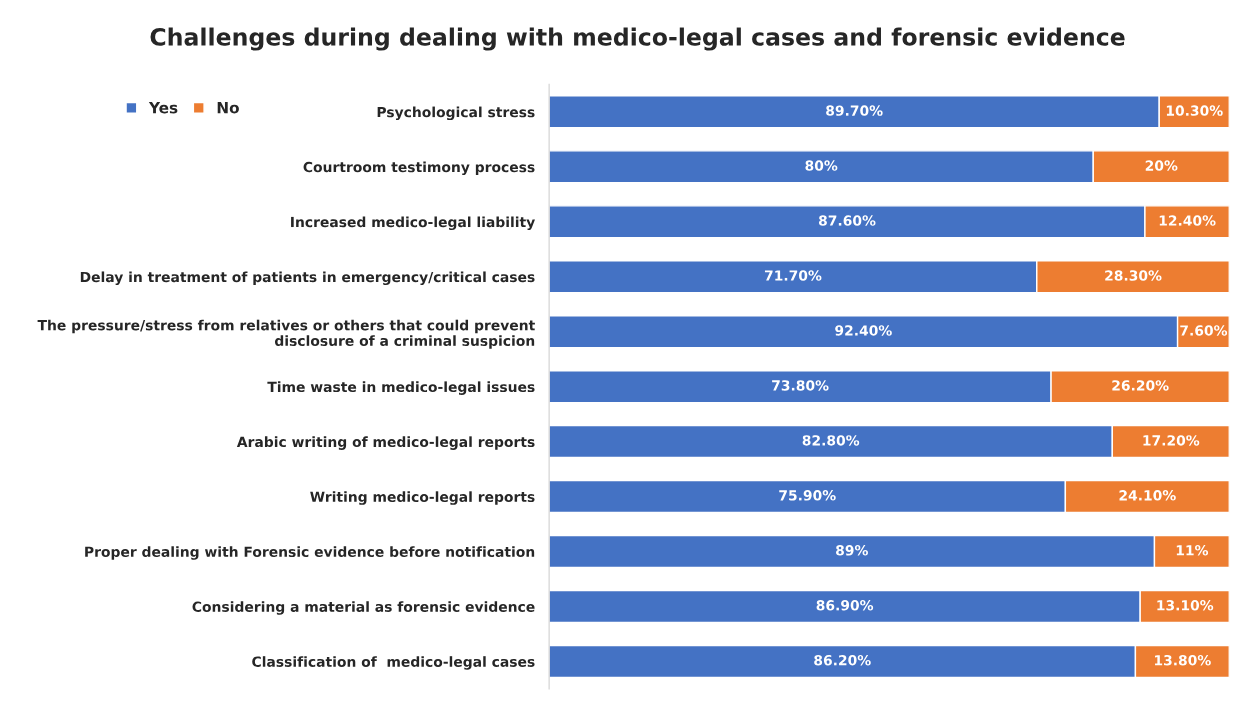 This screenshot has height=703, width=1248. What do you see at coordinates (1187, 220) in the screenshot?
I see `data-label: 12.40%` at bounding box center [1187, 220].